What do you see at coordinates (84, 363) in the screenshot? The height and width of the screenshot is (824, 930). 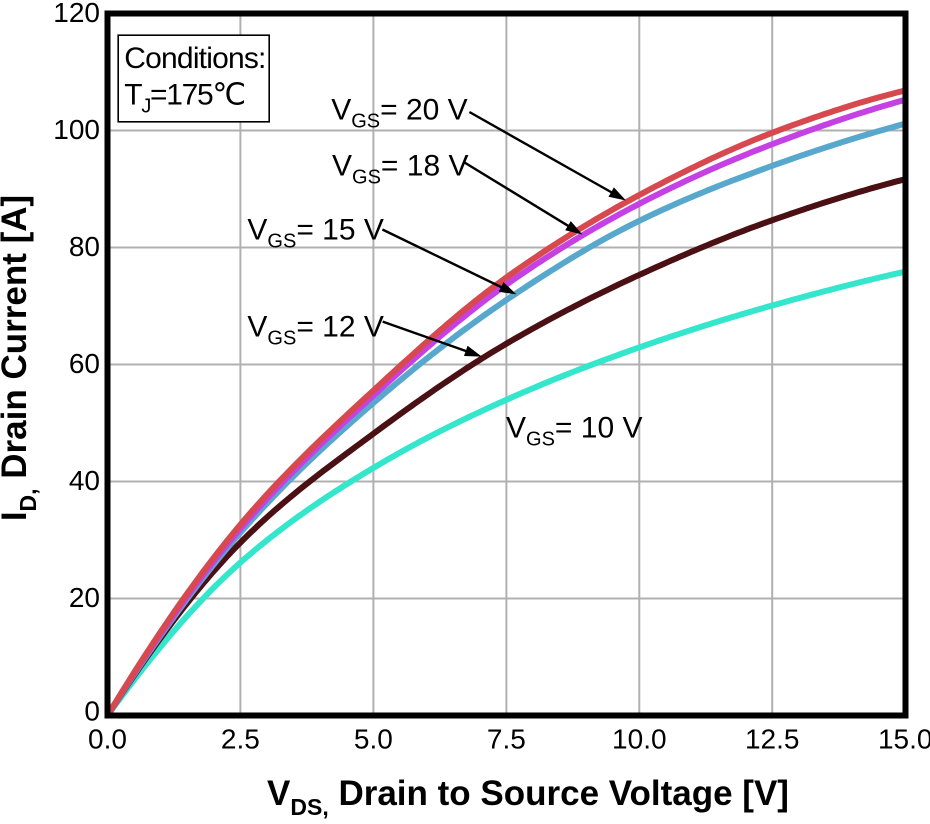 I see `svg-text: 60` at bounding box center [84, 363].